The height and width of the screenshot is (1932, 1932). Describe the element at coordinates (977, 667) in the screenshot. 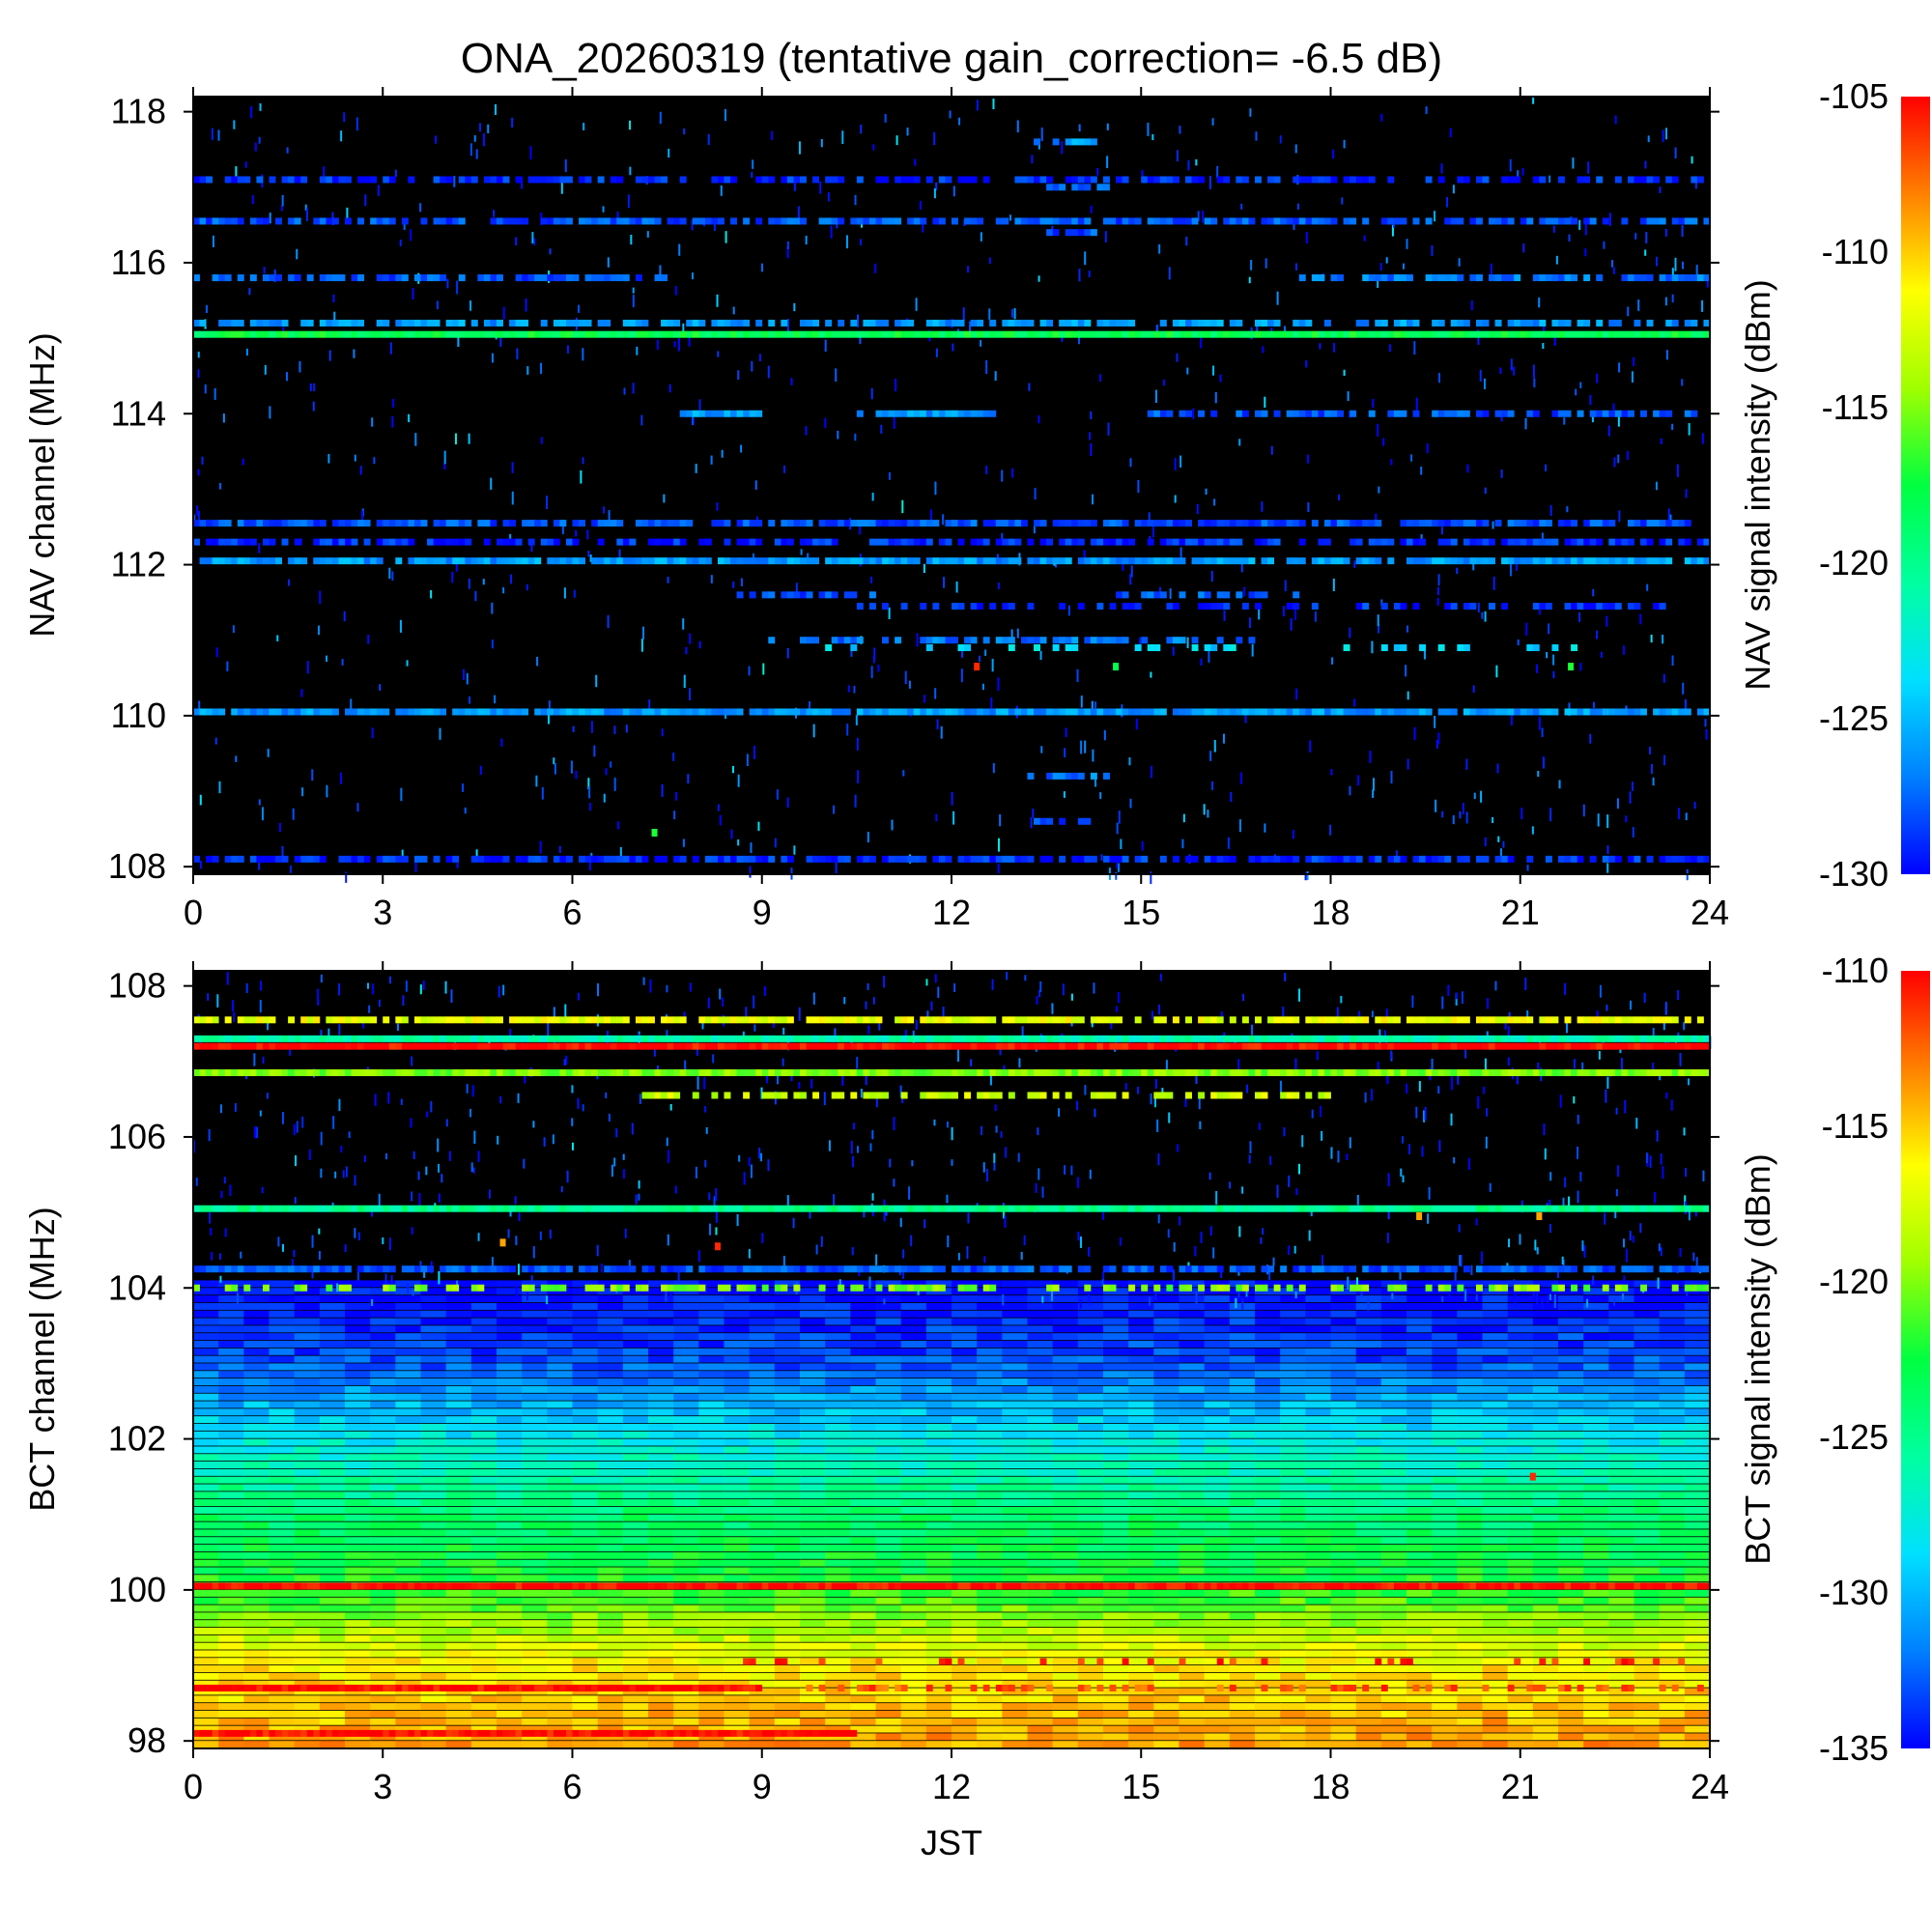

I see `nav-spot` at that location.